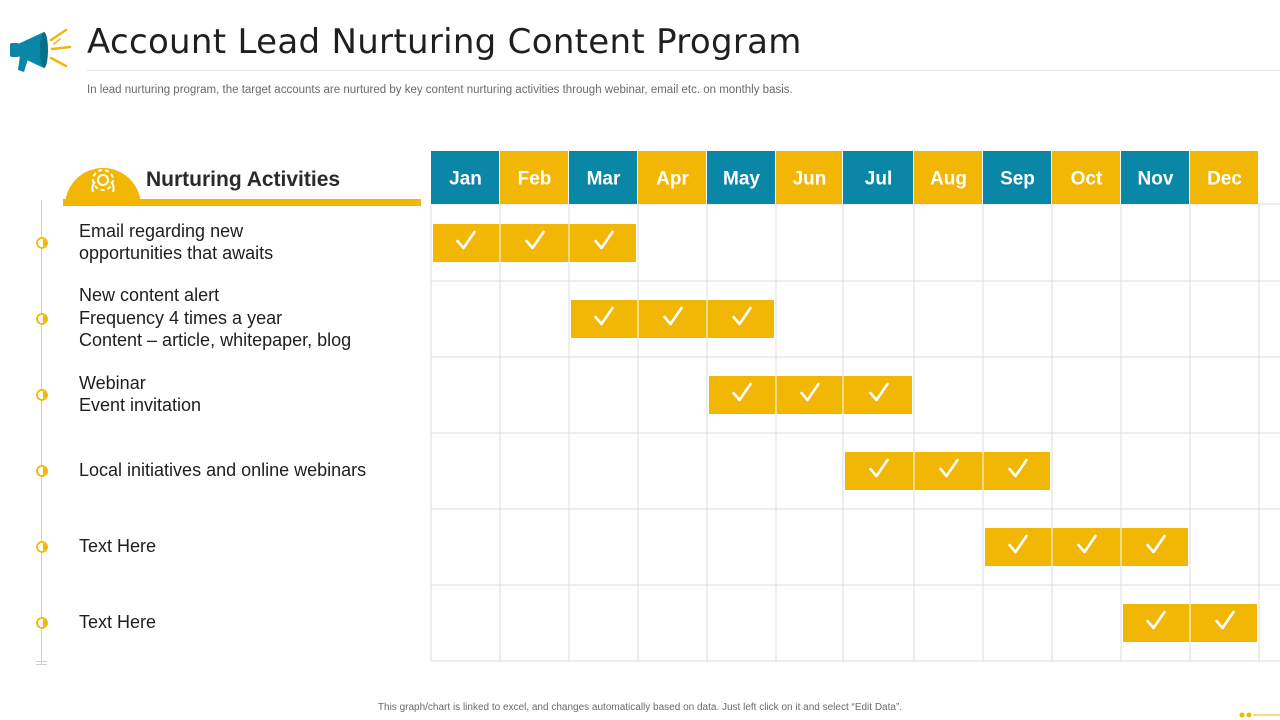 The height and width of the screenshot is (720, 1280). What do you see at coordinates (215, 340) in the screenshot?
I see `activity-line: Content – article, whitepaper, blog` at bounding box center [215, 340].